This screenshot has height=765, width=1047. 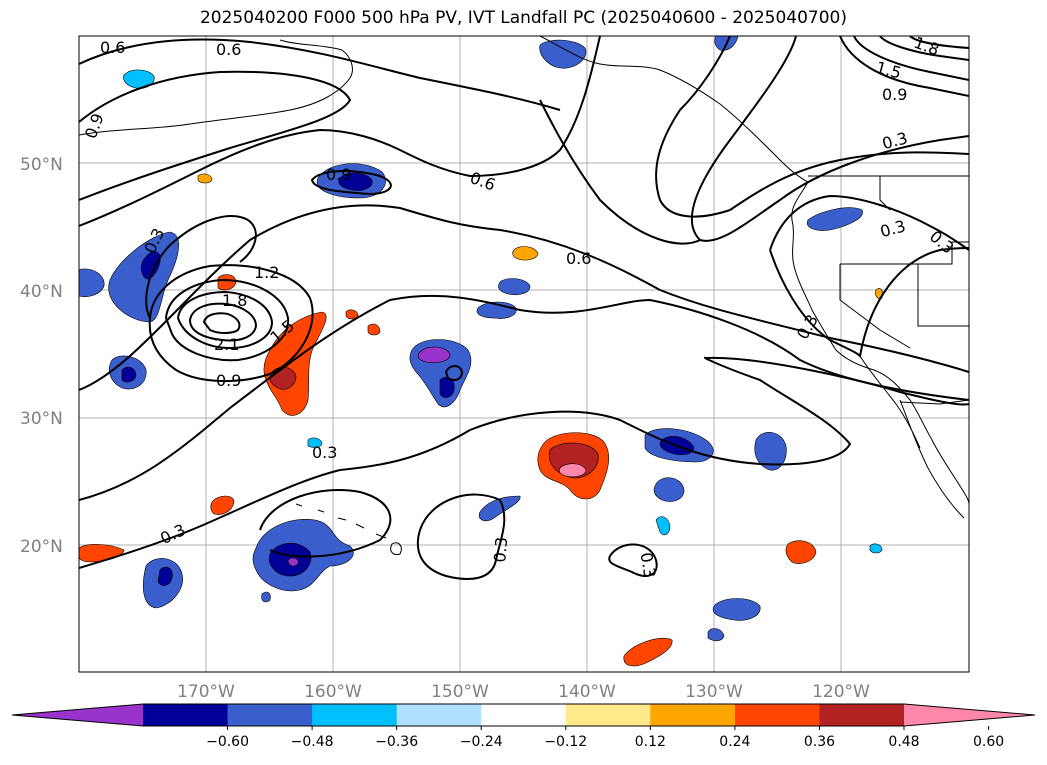 What do you see at coordinates (215, 135) in the screenshot?
I see `pv-contour-0-9-north` at bounding box center [215, 135].